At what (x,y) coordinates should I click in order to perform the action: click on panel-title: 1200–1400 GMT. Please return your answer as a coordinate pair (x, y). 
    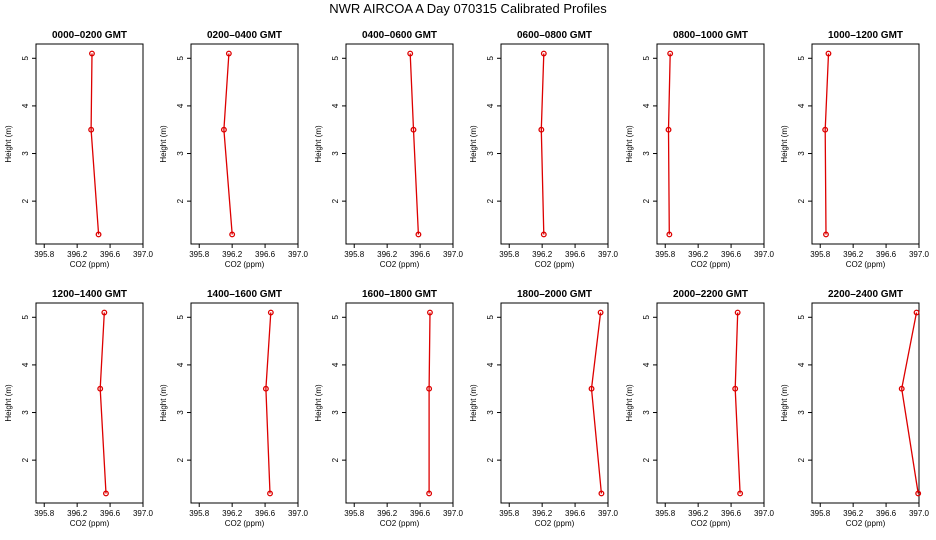
    Looking at the image, I should click on (89, 294).